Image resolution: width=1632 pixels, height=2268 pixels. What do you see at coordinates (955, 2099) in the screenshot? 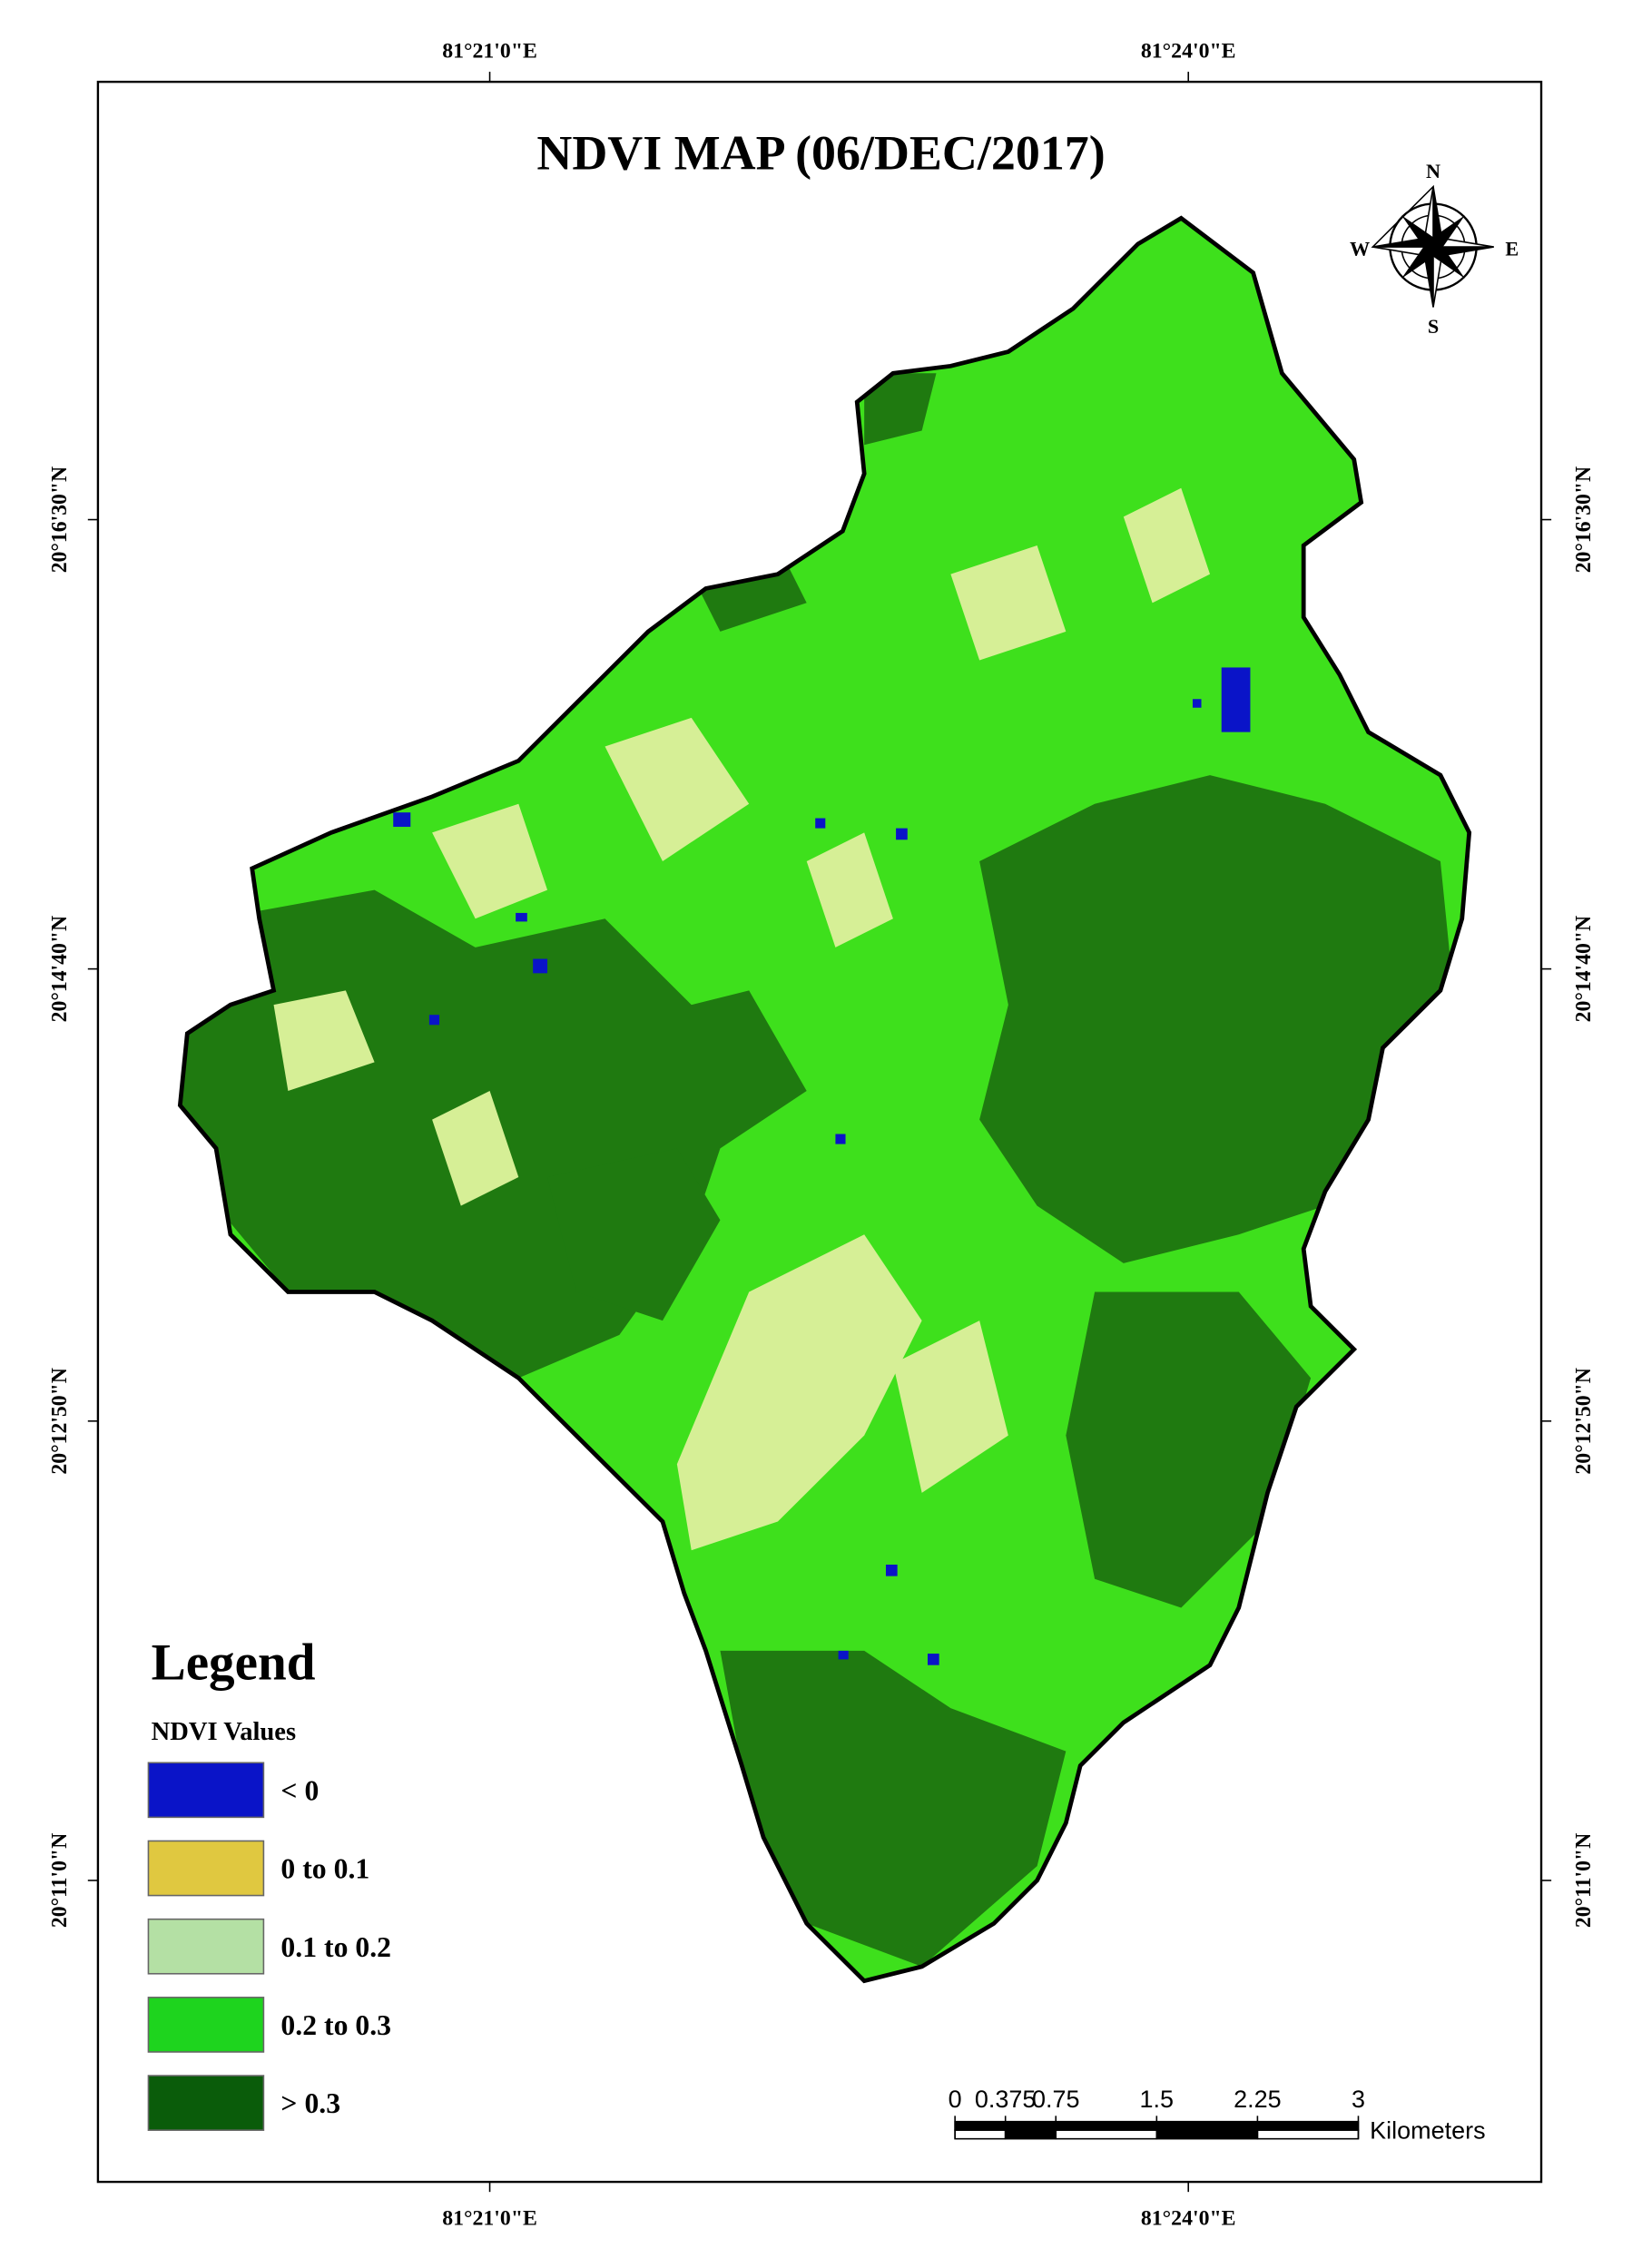
I see `scale-label: 0` at bounding box center [955, 2099].